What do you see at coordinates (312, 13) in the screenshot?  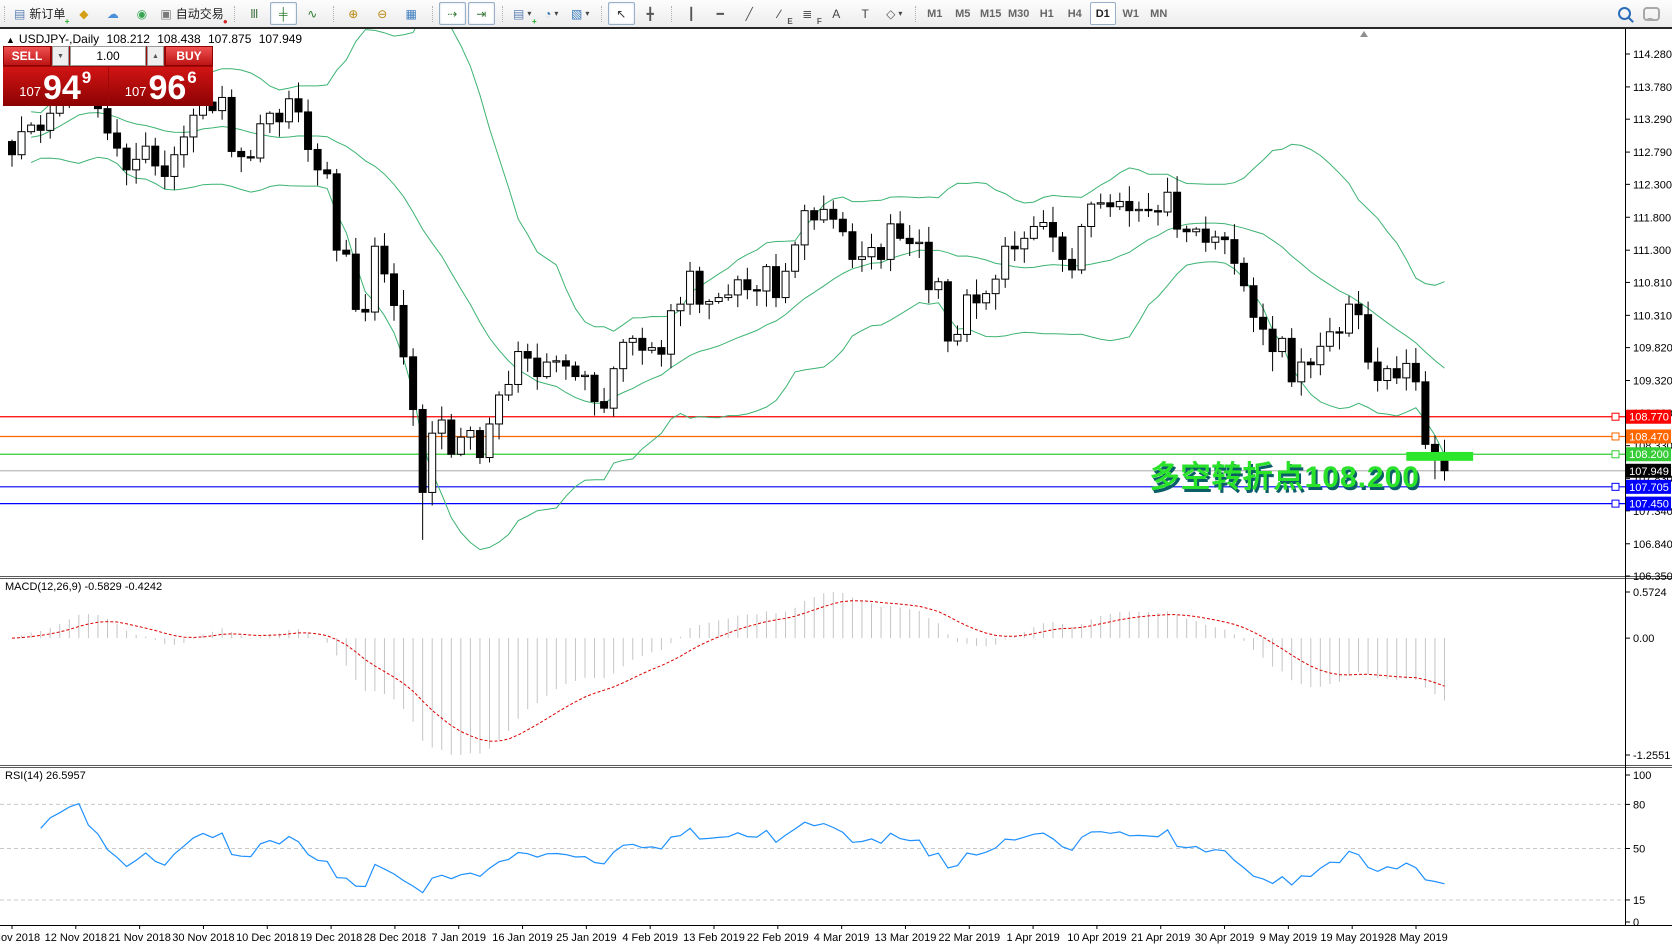 I see `line-chart-button: ∿` at bounding box center [312, 13].